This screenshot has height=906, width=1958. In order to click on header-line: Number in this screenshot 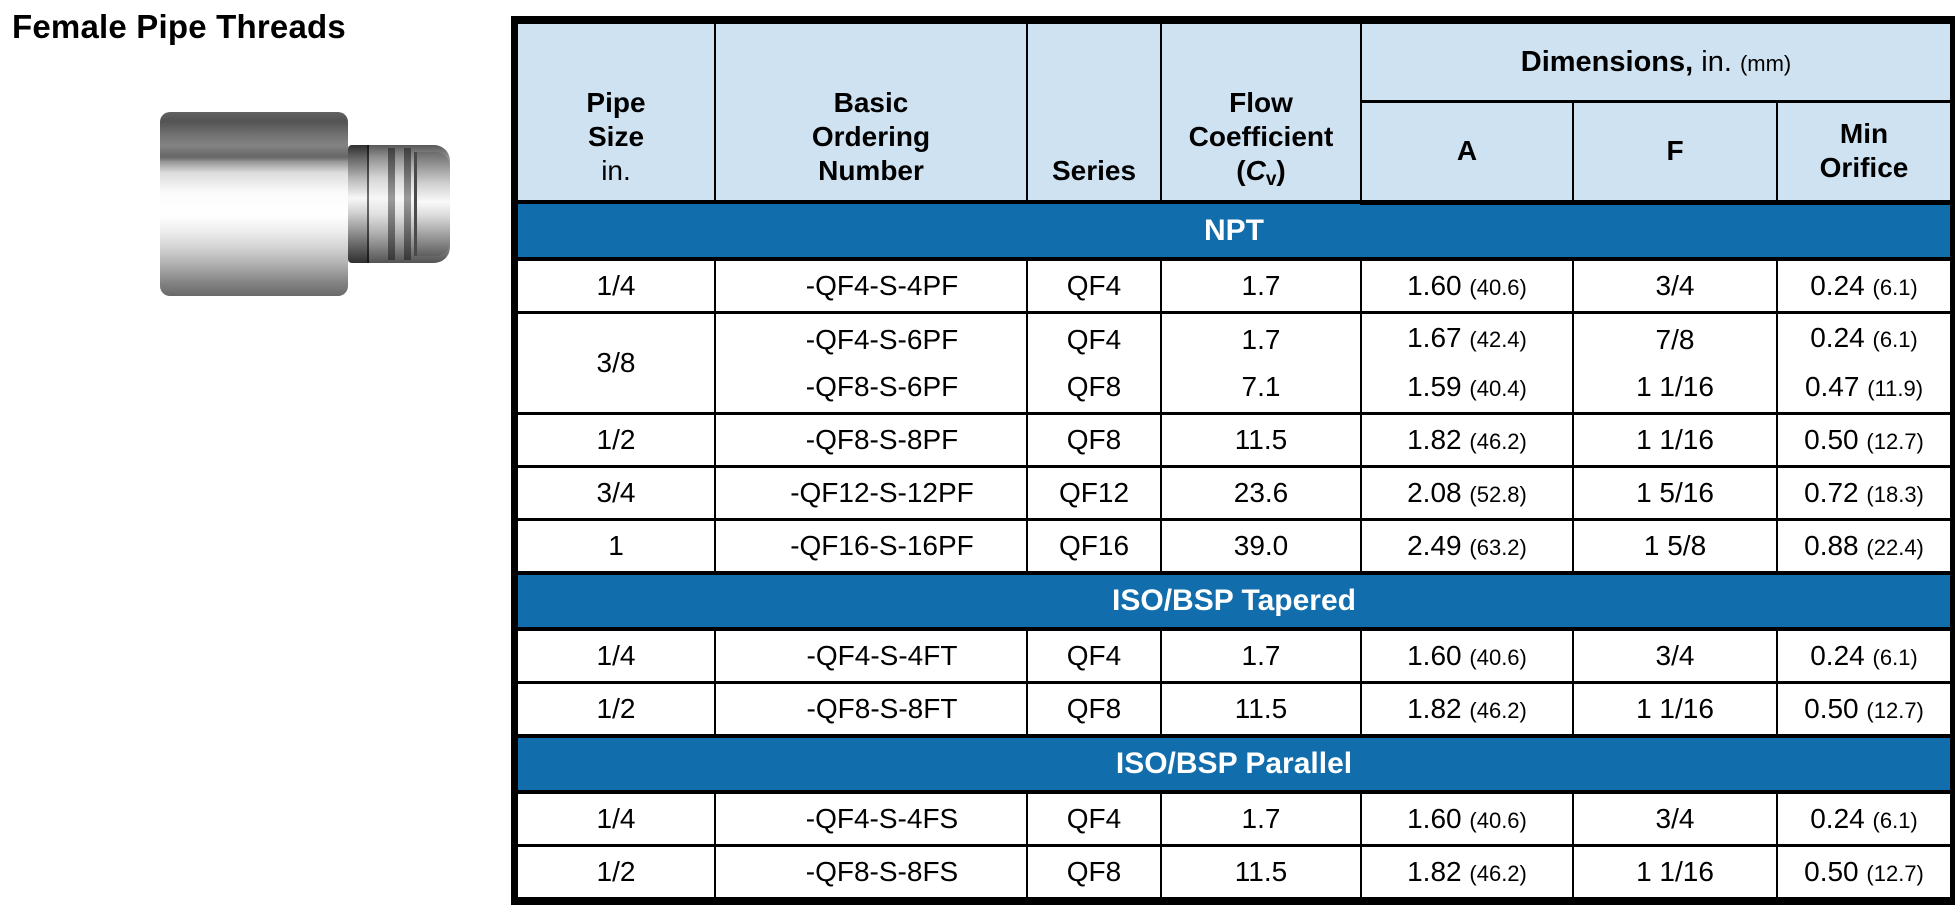, I will do `click(871, 170)`.